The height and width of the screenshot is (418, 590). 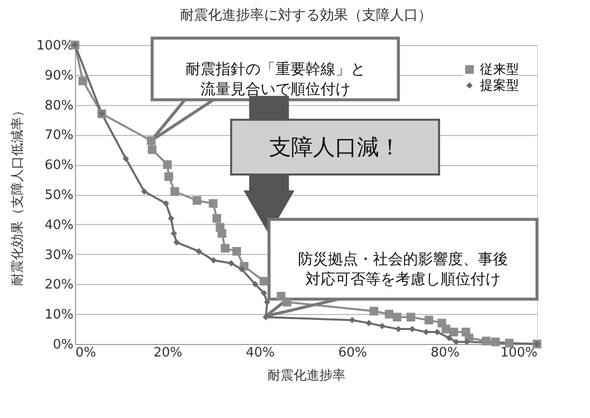 What do you see at coordinates (59, 225) in the screenshot?
I see `y-tick-label: 40%` at bounding box center [59, 225].